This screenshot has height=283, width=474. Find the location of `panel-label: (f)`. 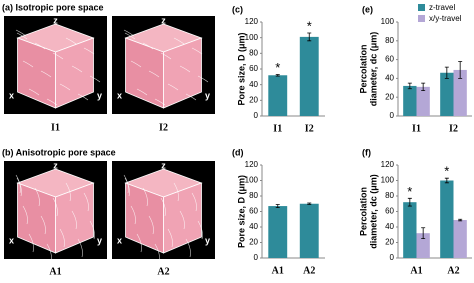

panel-label: (f) is located at coordinates (366, 152).